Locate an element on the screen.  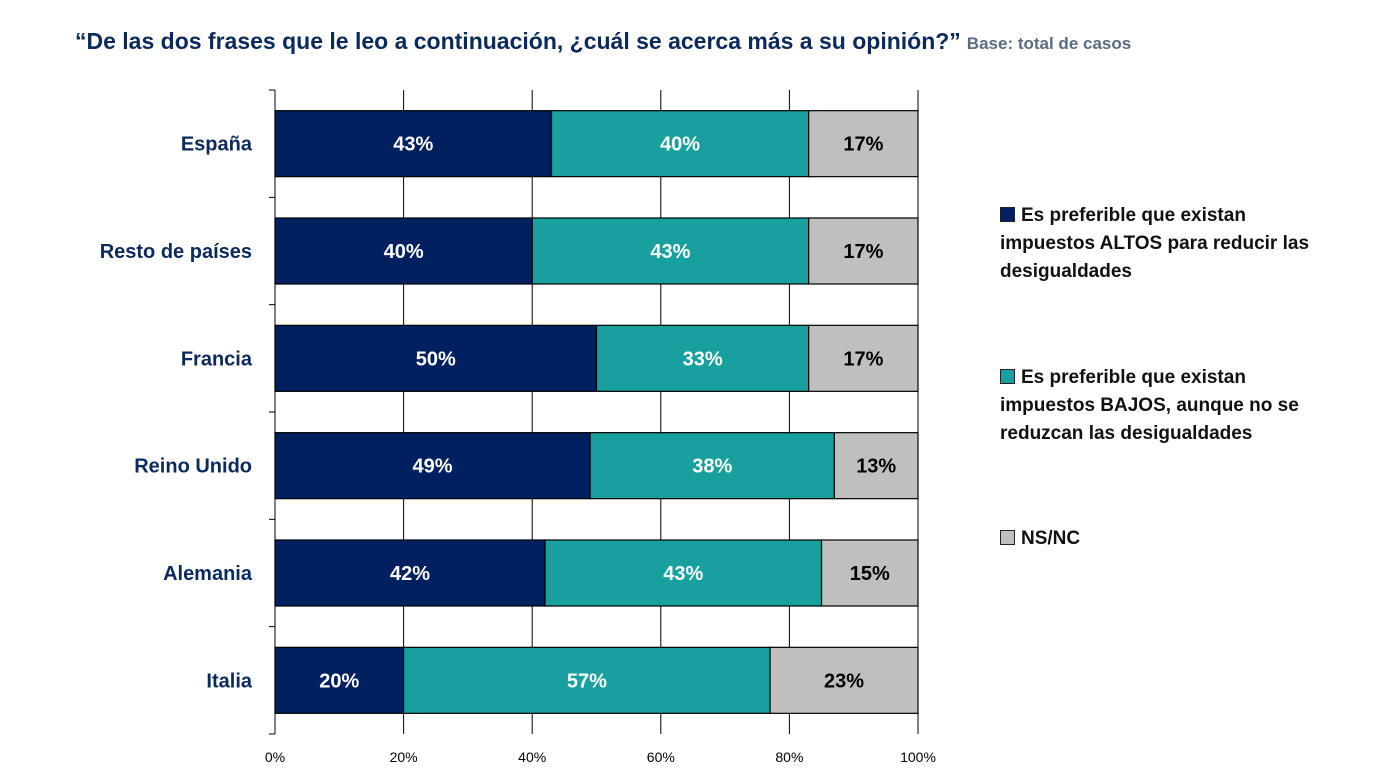
data-label: 42% is located at coordinates (410, 574).